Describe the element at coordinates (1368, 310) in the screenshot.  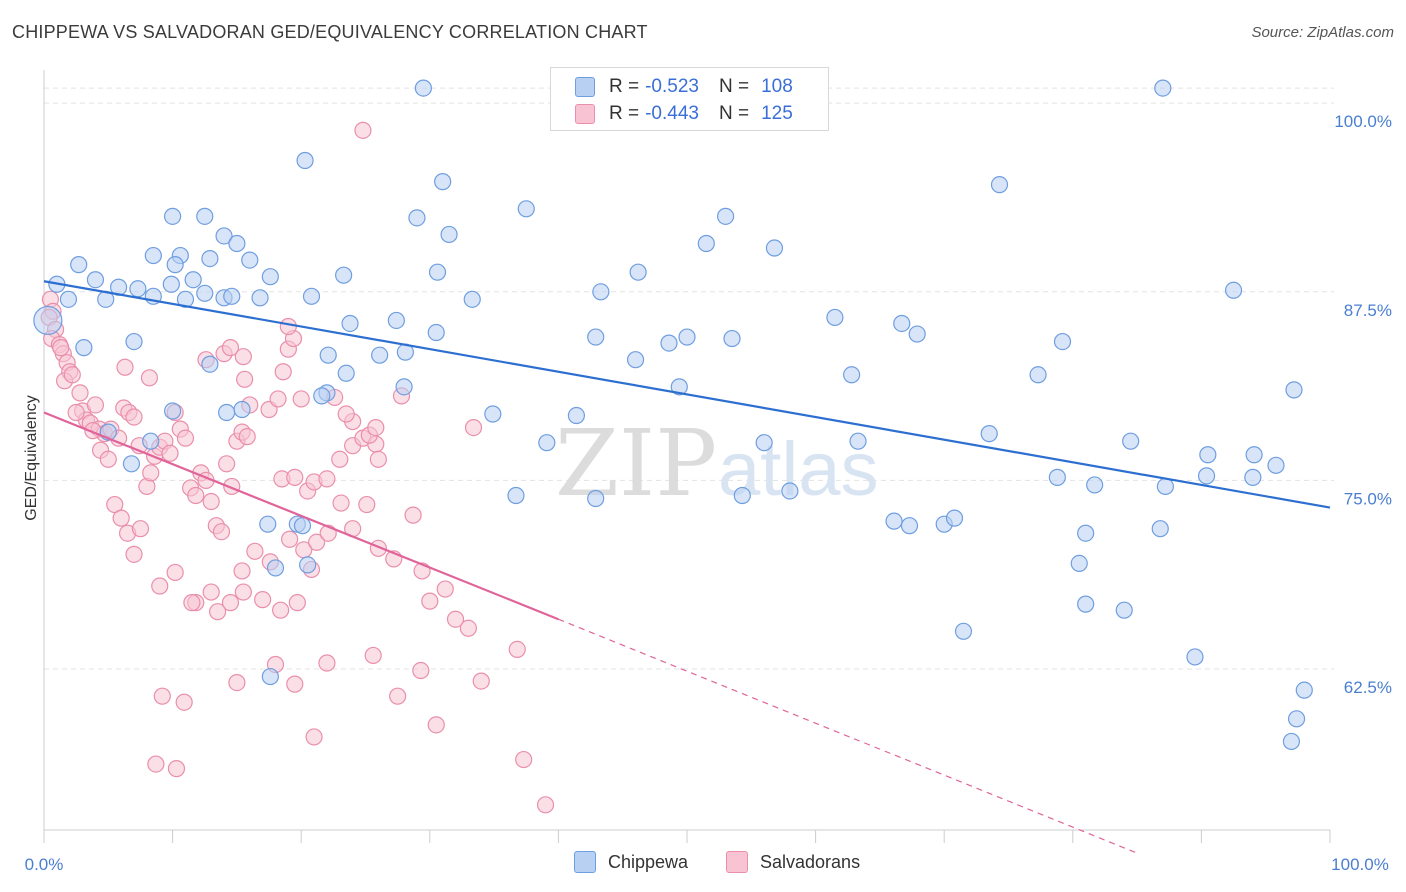
I see `y-tick-label: 87.5%` at that location.